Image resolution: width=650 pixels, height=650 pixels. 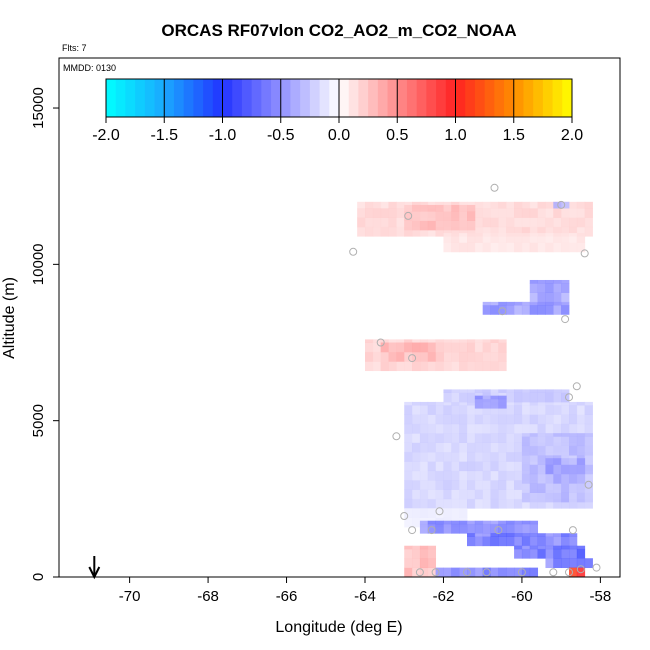 What do you see at coordinates (572, 135) in the screenshot?
I see `colorbar-tick-label: 2.0` at bounding box center [572, 135].